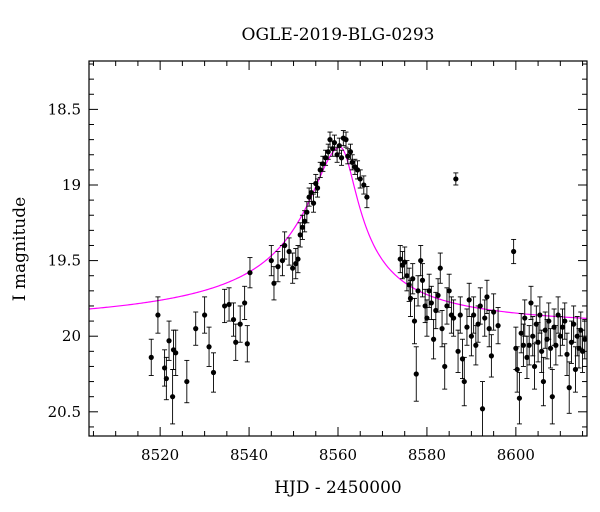 The width and height of the screenshot is (600, 512). What do you see at coordinates (160, 455) in the screenshot?
I see `x-tick-label: 8520` at bounding box center [160, 455].